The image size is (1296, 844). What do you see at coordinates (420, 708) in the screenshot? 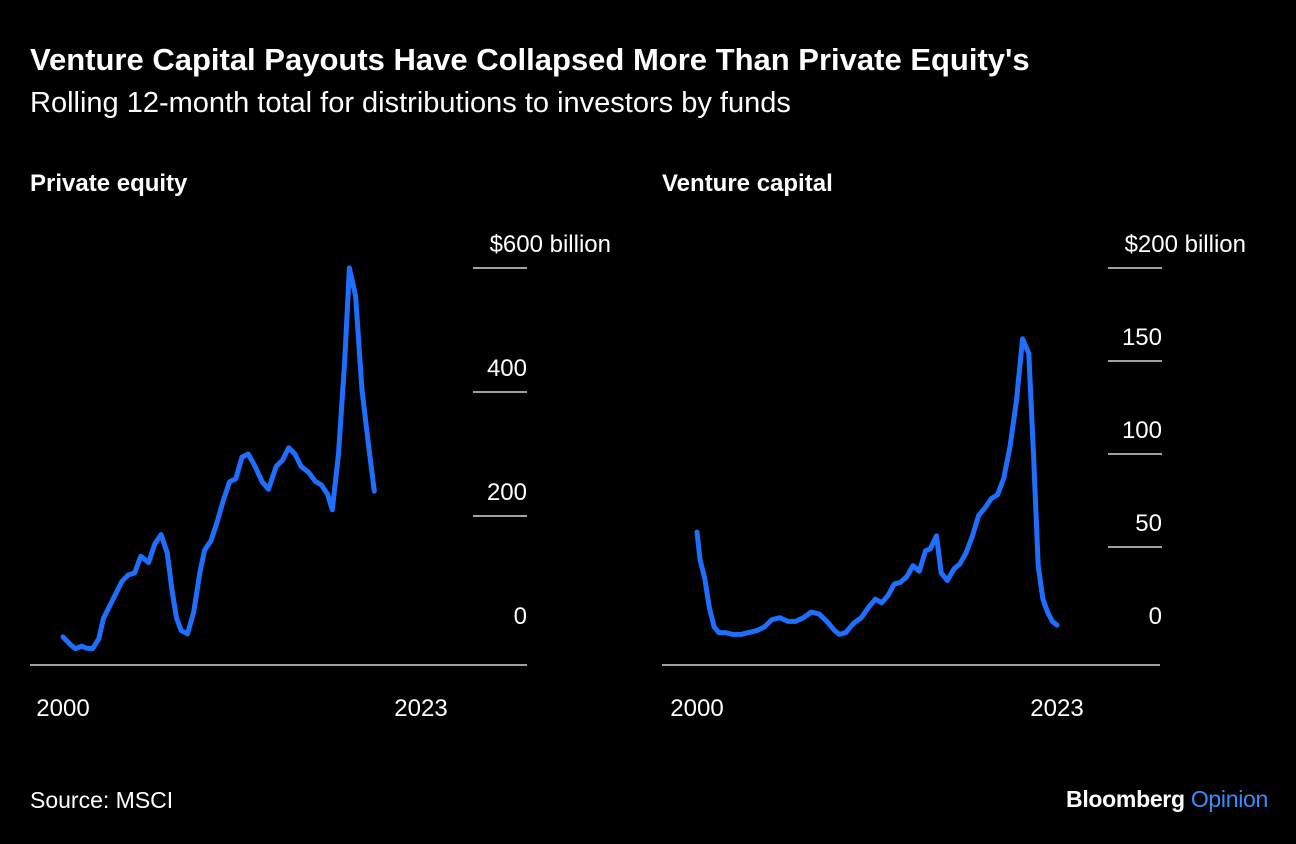
I see `x-tick-label-pe-1: 2023` at bounding box center [420, 708].